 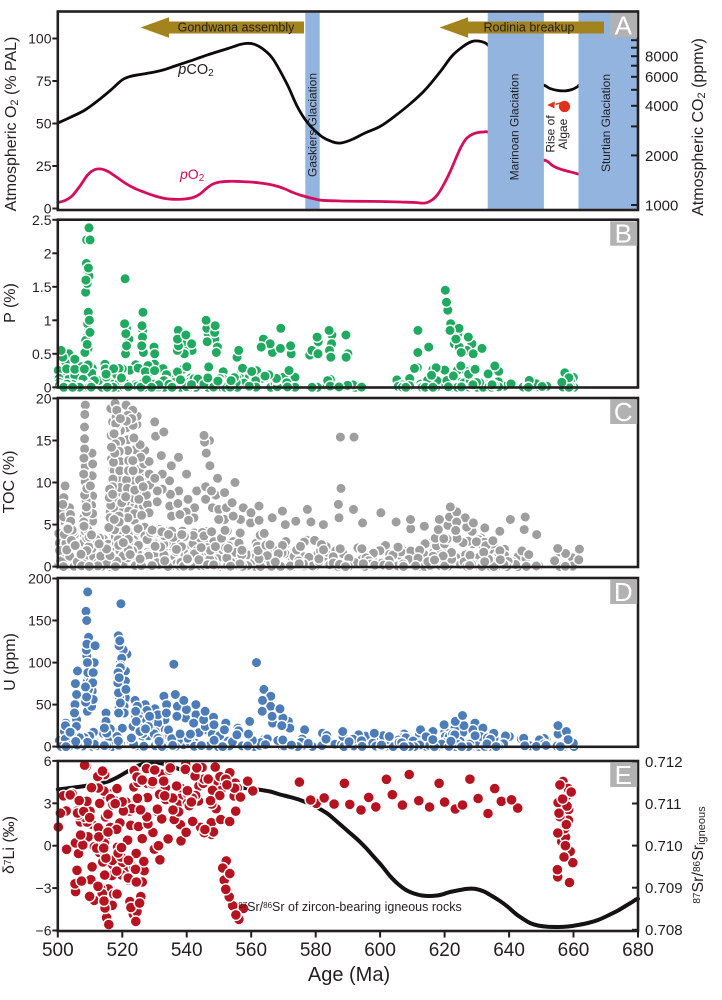 What do you see at coordinates (44, 441) in the screenshot?
I see `svg-text: 15` at bounding box center [44, 441].